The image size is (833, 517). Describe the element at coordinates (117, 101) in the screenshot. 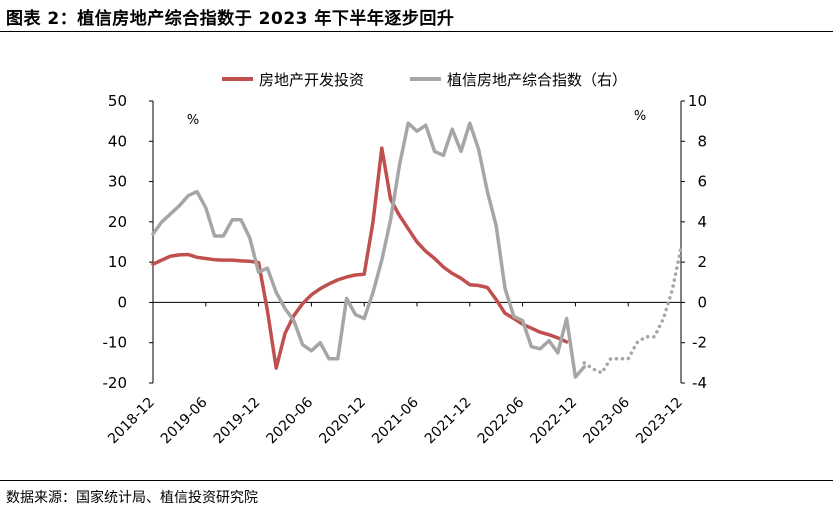

I see `left-axis-tick-label: 50` at that location.